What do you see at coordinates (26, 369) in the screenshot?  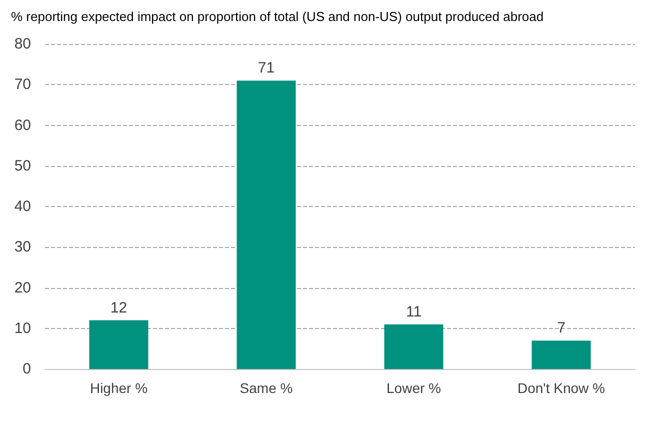 I see `y-tick-label: 0` at bounding box center [26, 369].